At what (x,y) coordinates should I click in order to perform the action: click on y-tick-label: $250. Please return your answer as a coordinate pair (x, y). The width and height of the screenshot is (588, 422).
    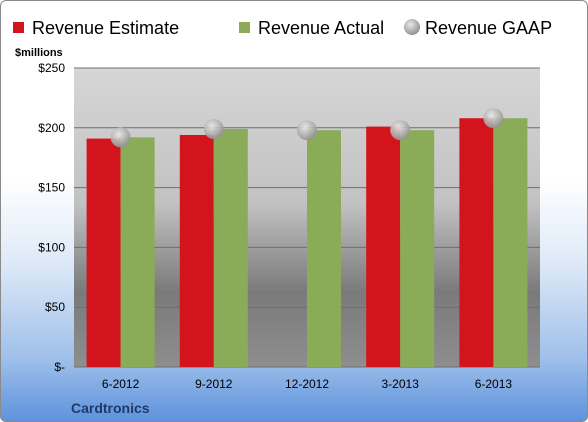
    Looking at the image, I should click on (51, 68).